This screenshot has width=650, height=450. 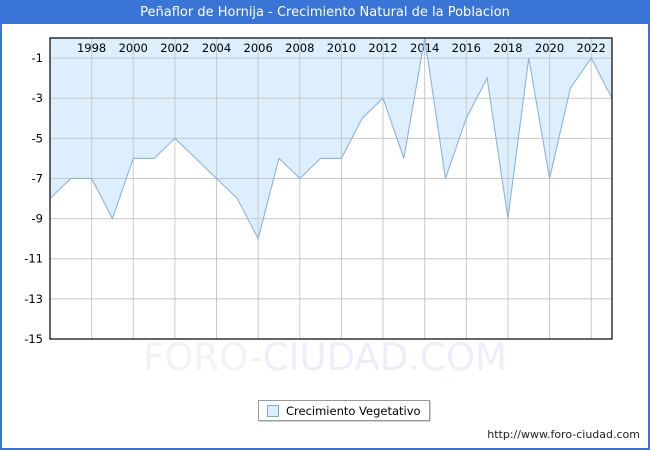 I want to click on y-axis-tick-label: -1, so click(x=37, y=58).